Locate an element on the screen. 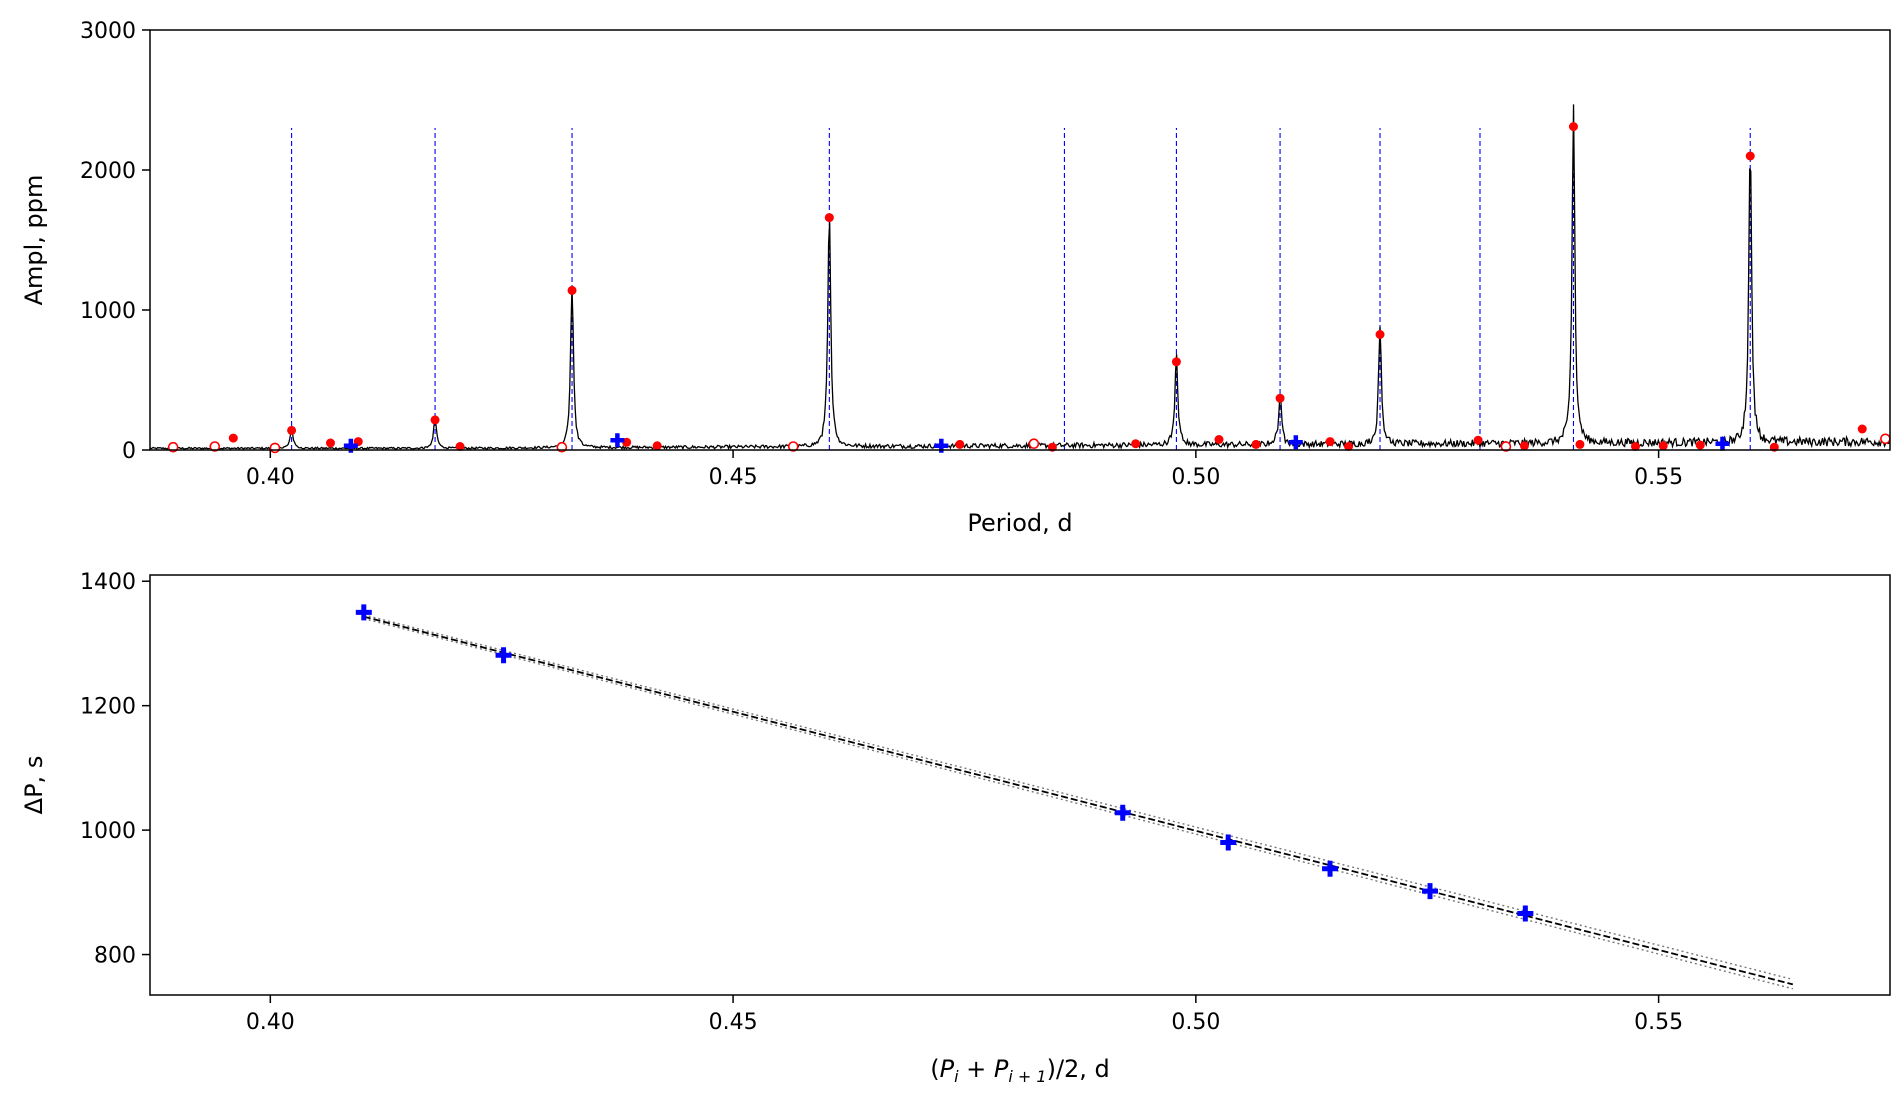  y-tick-label: 2000 is located at coordinates (108, 171).